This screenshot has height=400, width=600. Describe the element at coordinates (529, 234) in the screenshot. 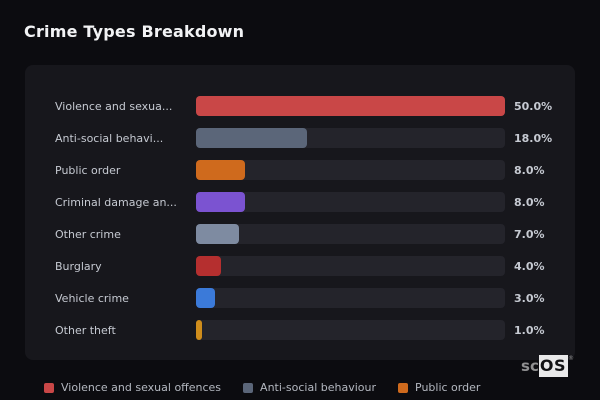

I see `value-label: 7.0%` at that location.